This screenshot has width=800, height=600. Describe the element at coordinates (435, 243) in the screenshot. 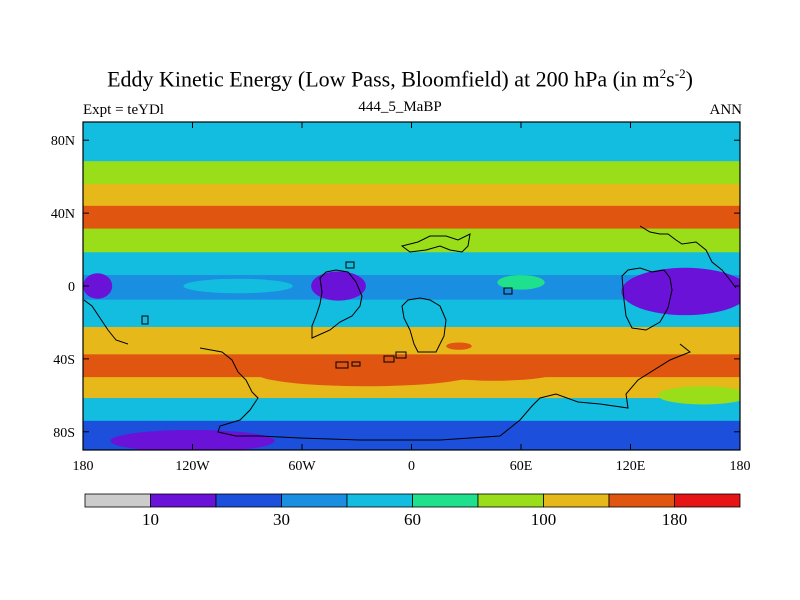

I see `coastline-eurasia` at that location.